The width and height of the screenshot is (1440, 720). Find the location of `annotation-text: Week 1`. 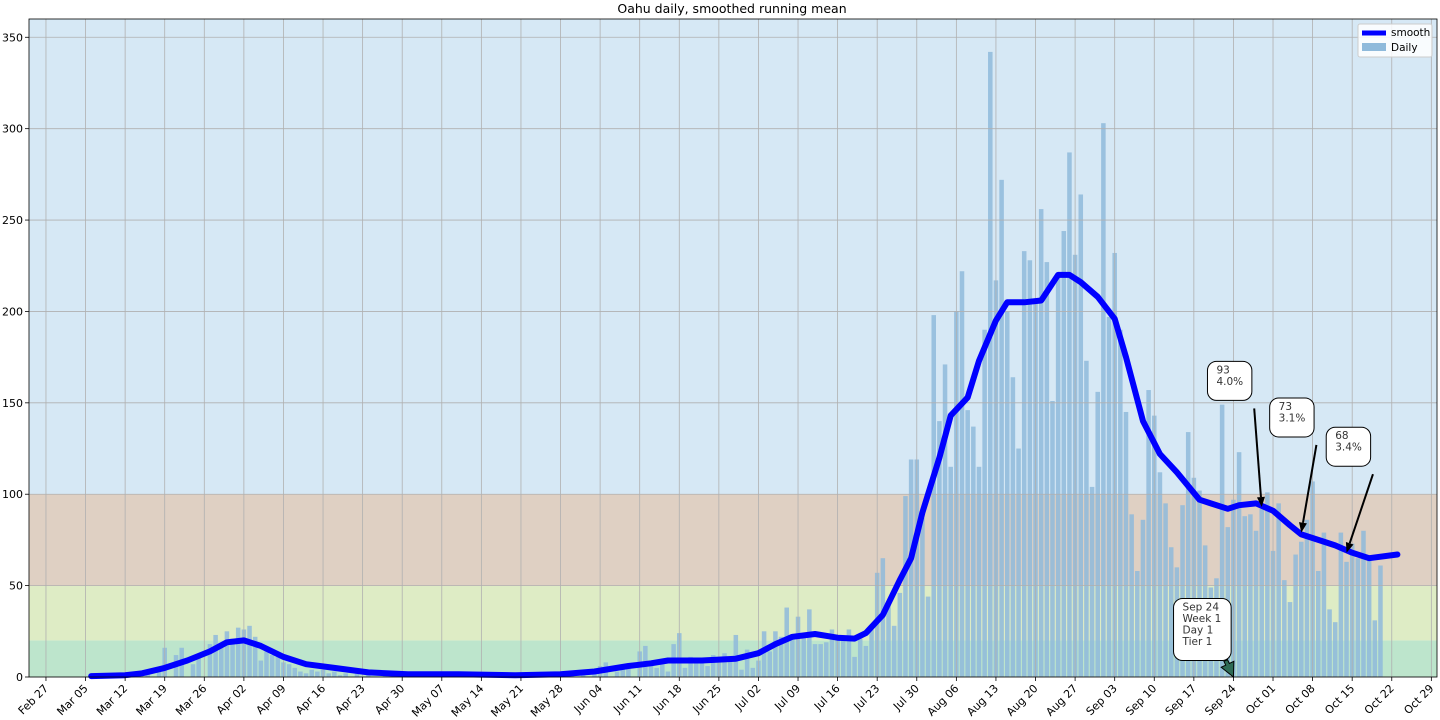

annotation-text: Week 1 is located at coordinates (1202, 619).